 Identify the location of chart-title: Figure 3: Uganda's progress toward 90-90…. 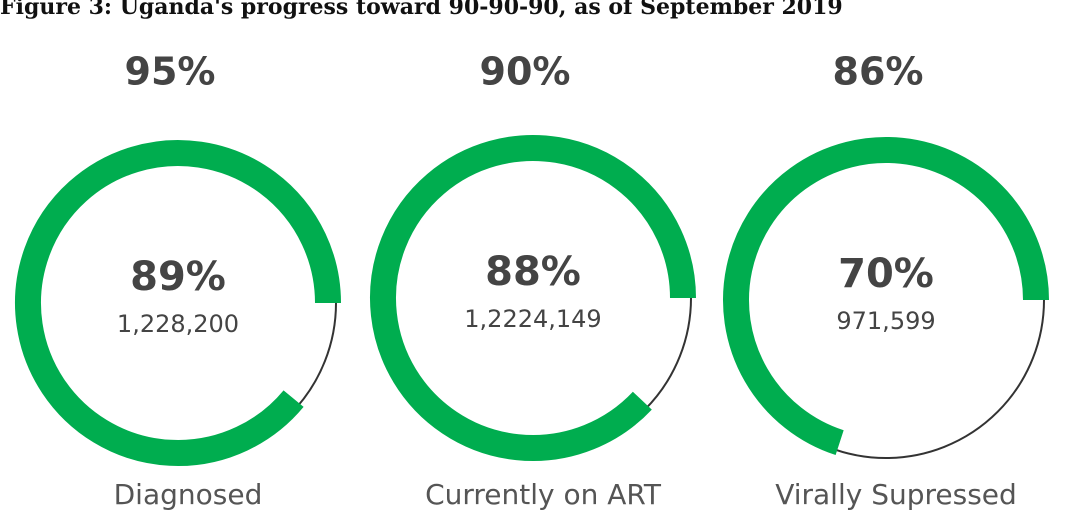
(421, 10).